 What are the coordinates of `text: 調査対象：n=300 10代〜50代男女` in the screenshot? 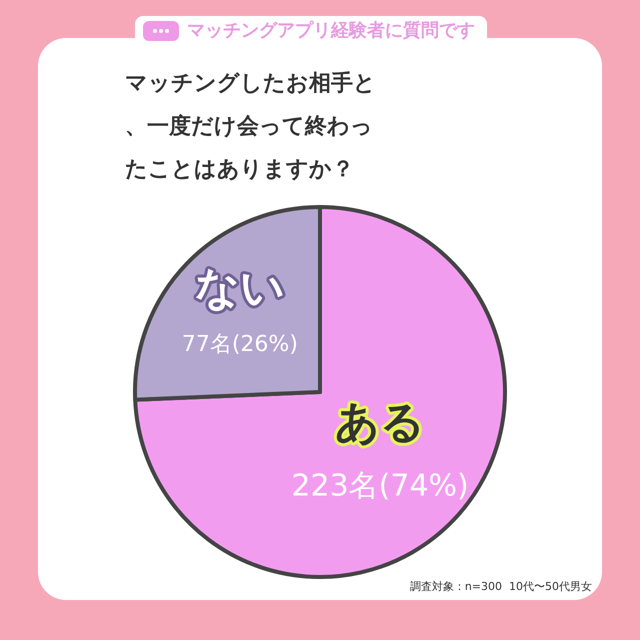 It's located at (501, 586).